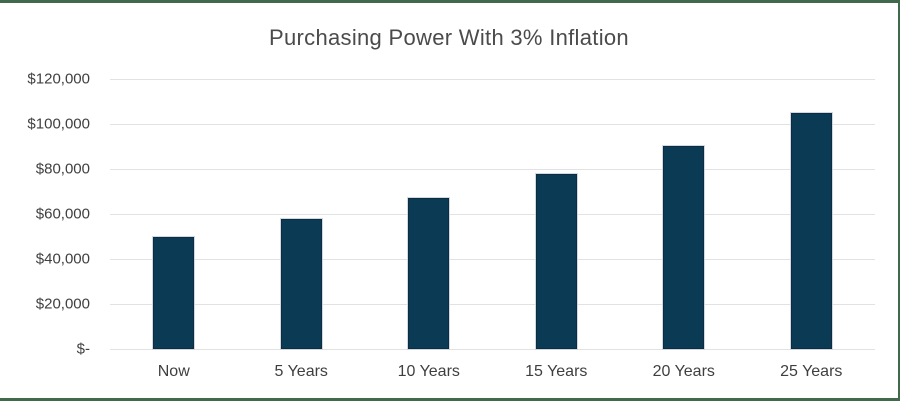 This screenshot has width=900, height=401. What do you see at coordinates (449, 37) in the screenshot?
I see `chart-title: Purchasing Power With 3% Inflation` at bounding box center [449, 37].